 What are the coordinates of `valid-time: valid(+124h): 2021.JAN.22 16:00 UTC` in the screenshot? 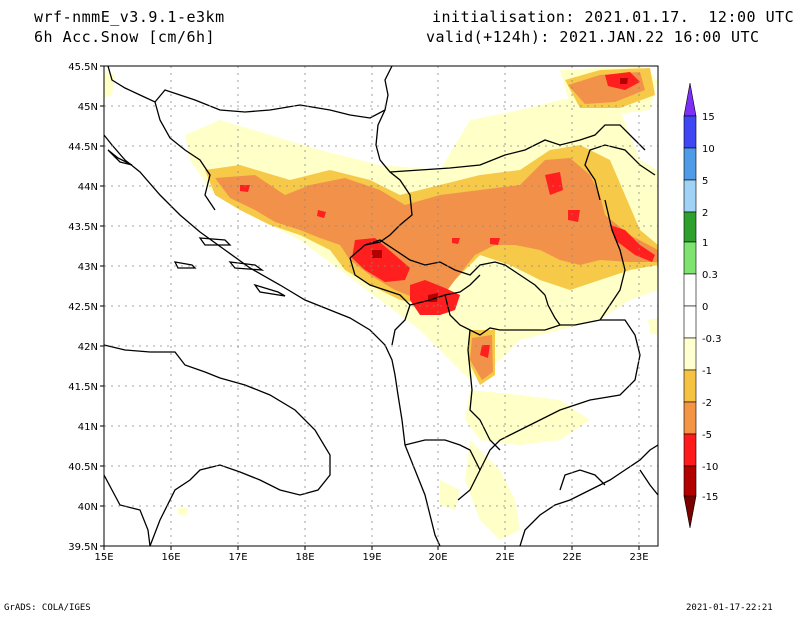 It's located at (593, 37).